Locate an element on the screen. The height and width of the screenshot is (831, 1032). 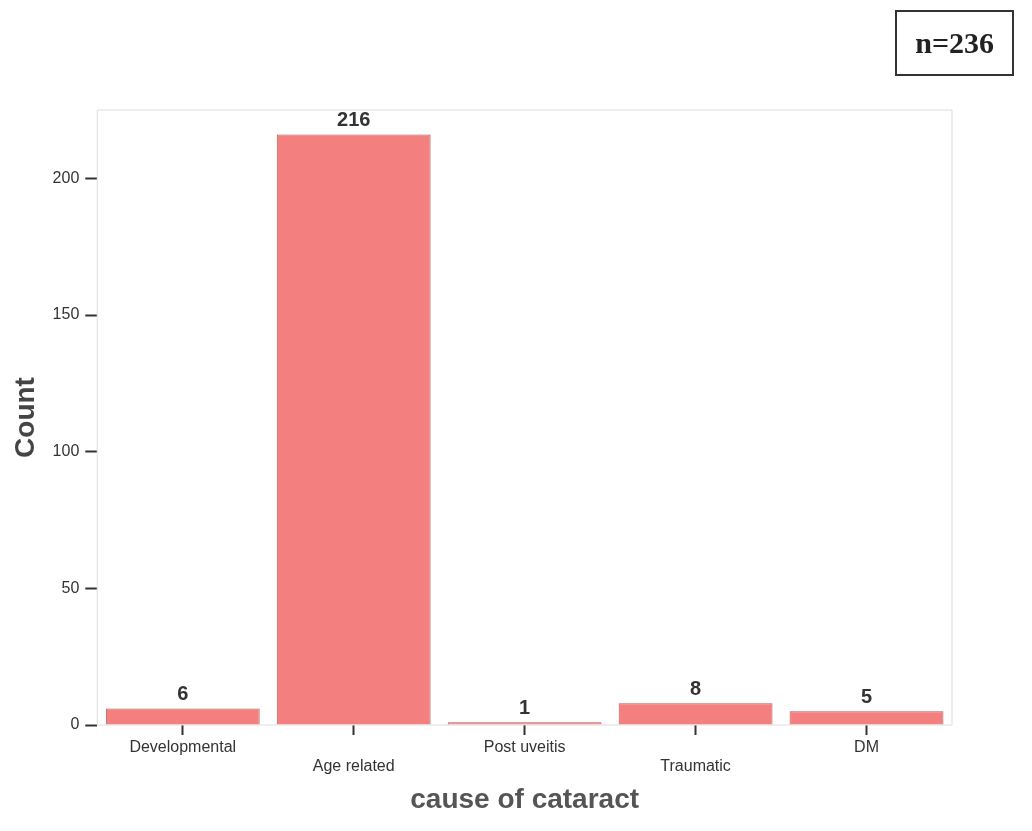
x-tick-label: Post uveitis is located at coordinates (524, 747).